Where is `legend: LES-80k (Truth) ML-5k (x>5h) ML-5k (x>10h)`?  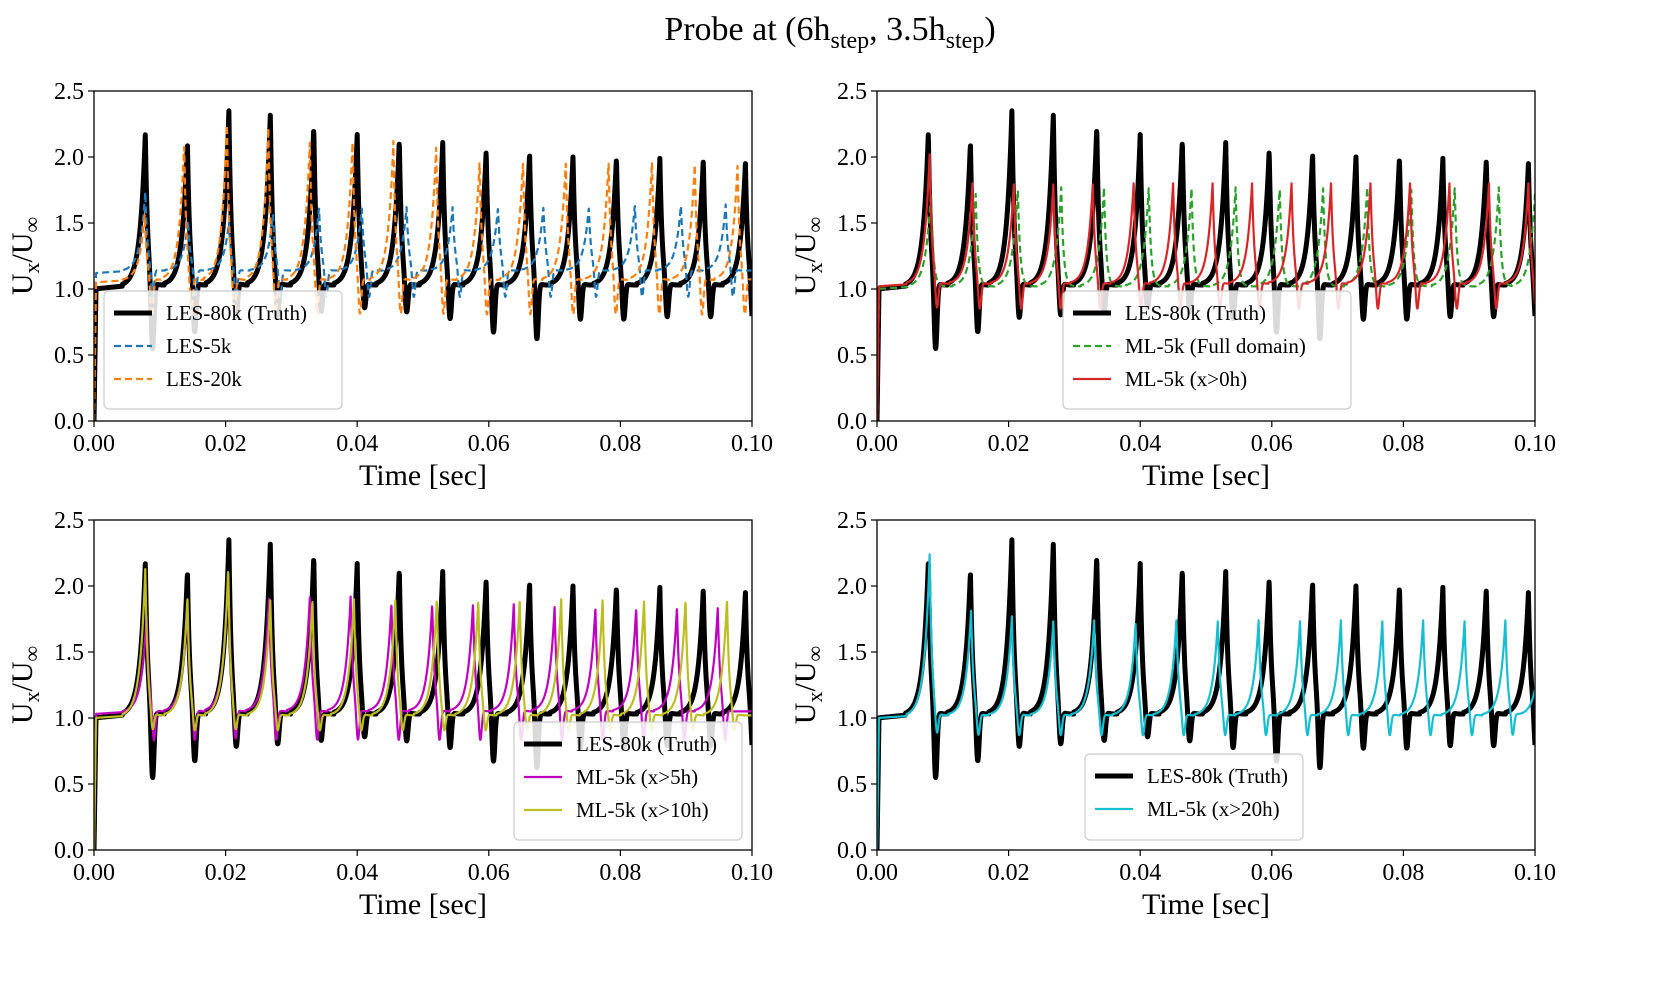
legend: LES-80k (Truth) ML-5k (x>5h) ML-5k (x>10h) is located at coordinates (628, 781).